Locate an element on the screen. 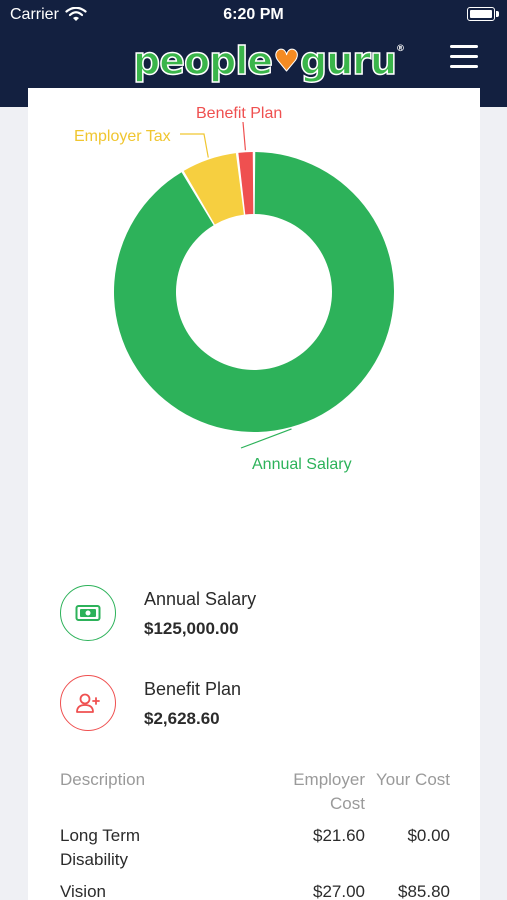 This screenshot has height=900, width=507. wifi-icon is located at coordinates (76, 14).